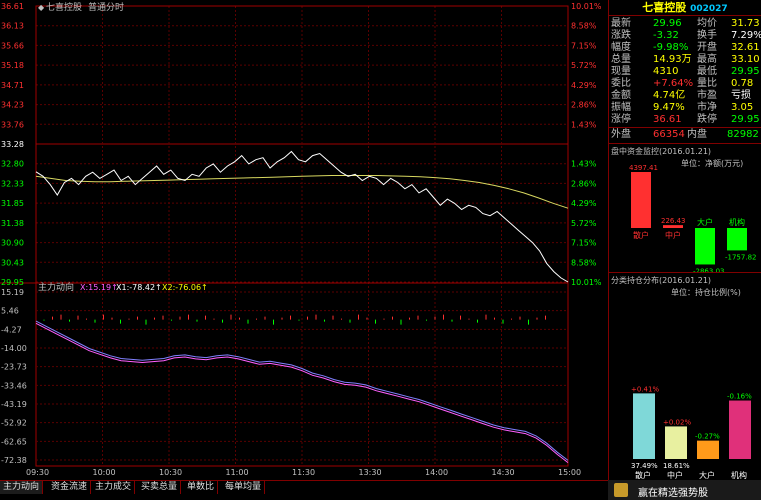 Image resolution: width=761 pixels, height=500 pixels. I want to click on tab-fund-speed: 资金流速, so click(70, 487).